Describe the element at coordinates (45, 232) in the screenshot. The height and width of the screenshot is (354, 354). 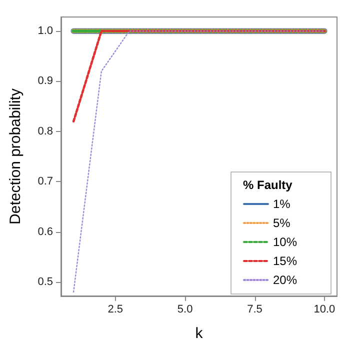
I see `y-tick-label: 0.6` at that location.